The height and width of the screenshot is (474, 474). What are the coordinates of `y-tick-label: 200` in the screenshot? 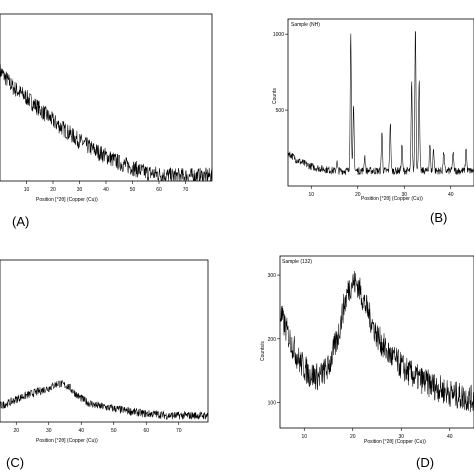 It's located at (272, 340).